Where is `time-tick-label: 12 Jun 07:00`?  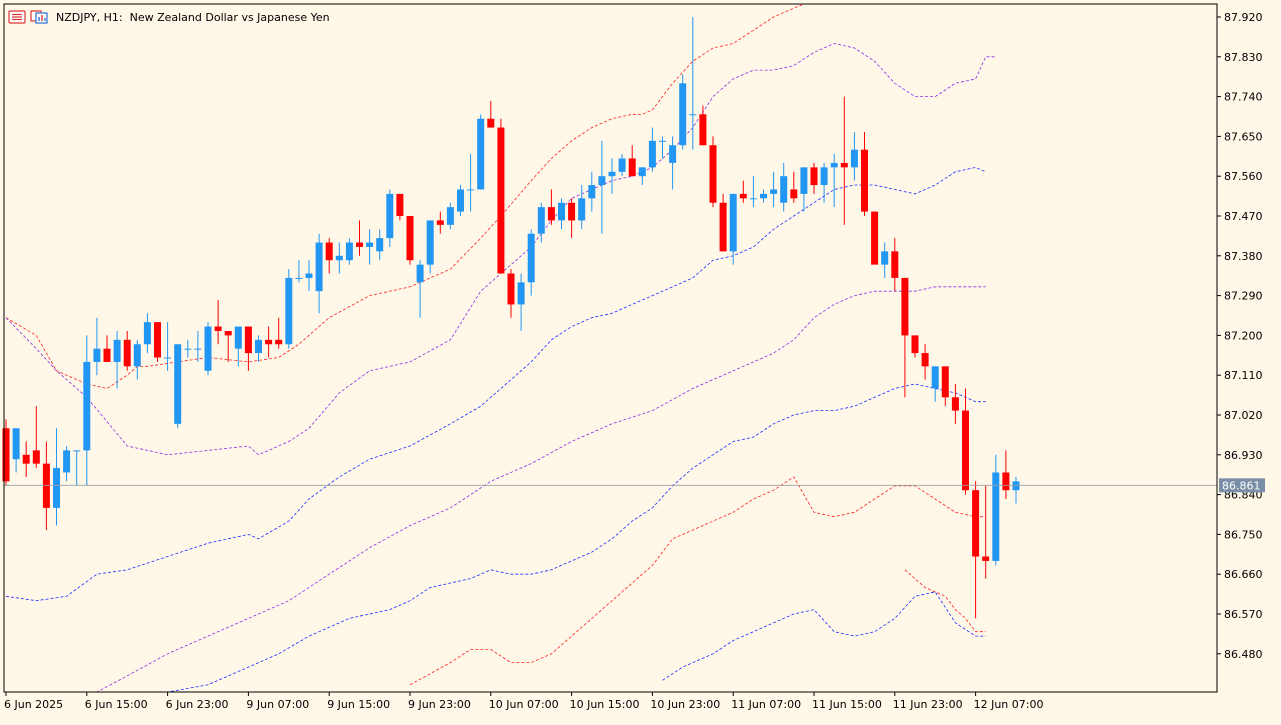 time-tick-label: 12 Jun 07:00 is located at coordinates (1009, 704).